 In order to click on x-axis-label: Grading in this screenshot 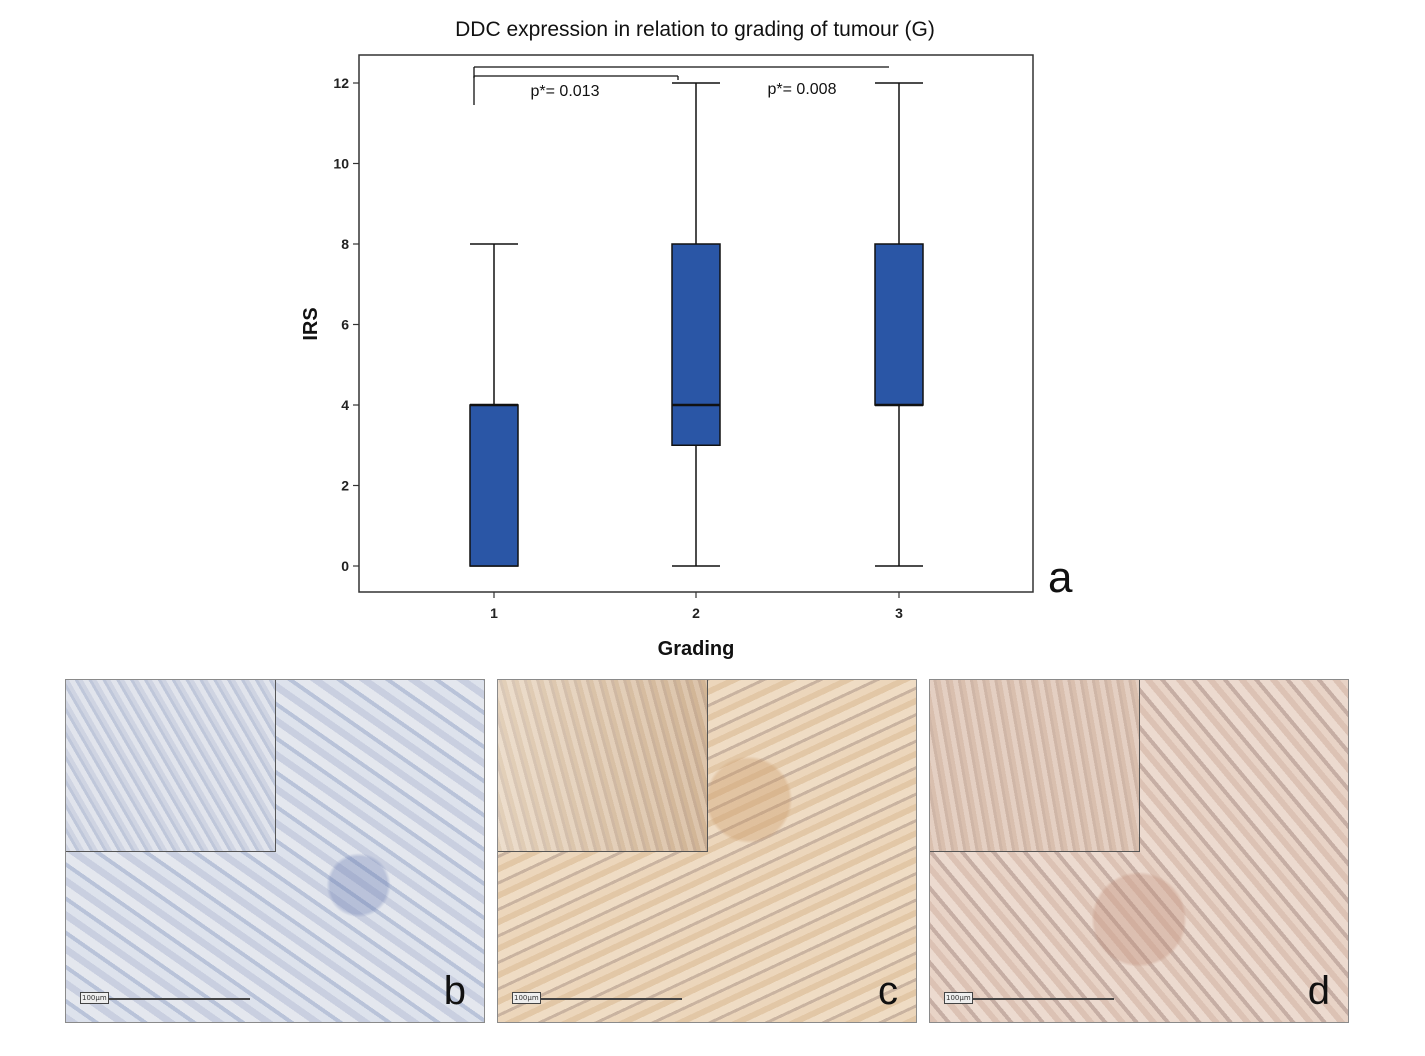, I will do `click(696, 649)`.